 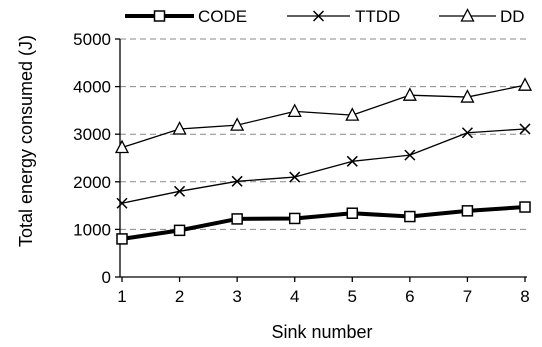 What do you see at coordinates (482, 16) in the screenshot?
I see `legend-item-dd: DD` at bounding box center [482, 16].